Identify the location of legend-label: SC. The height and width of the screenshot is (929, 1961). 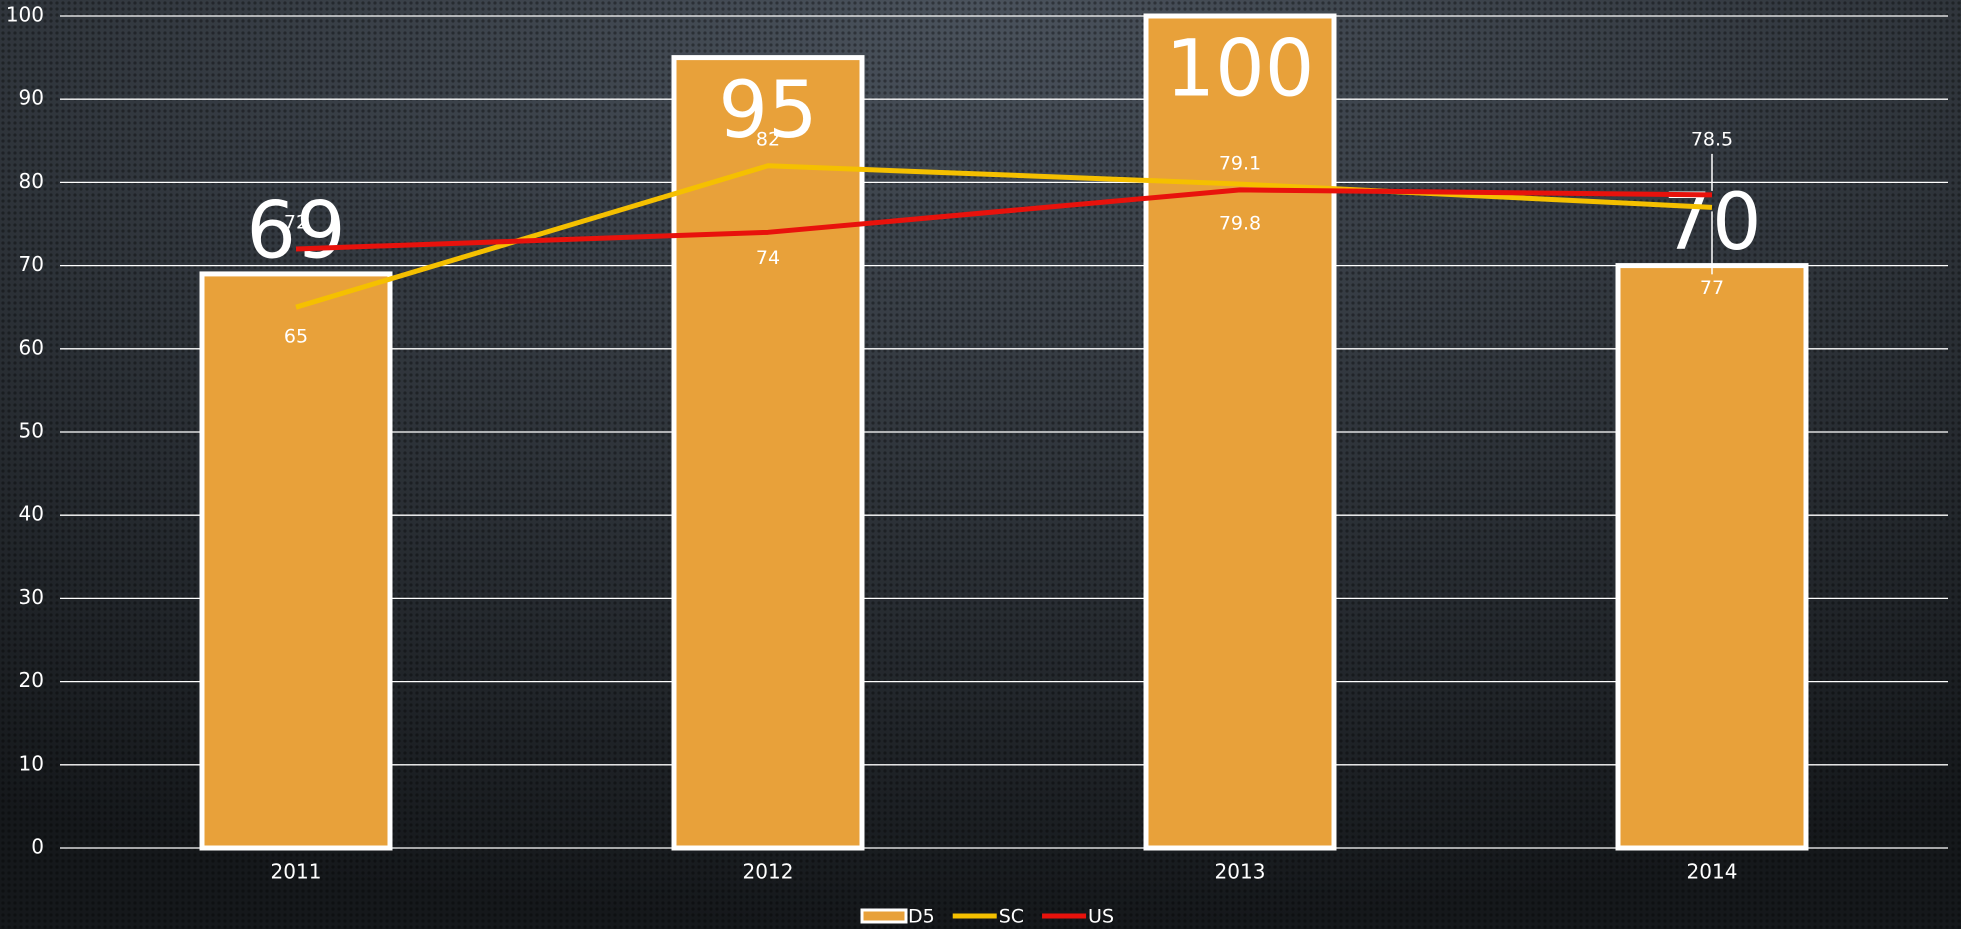
(1011, 917).